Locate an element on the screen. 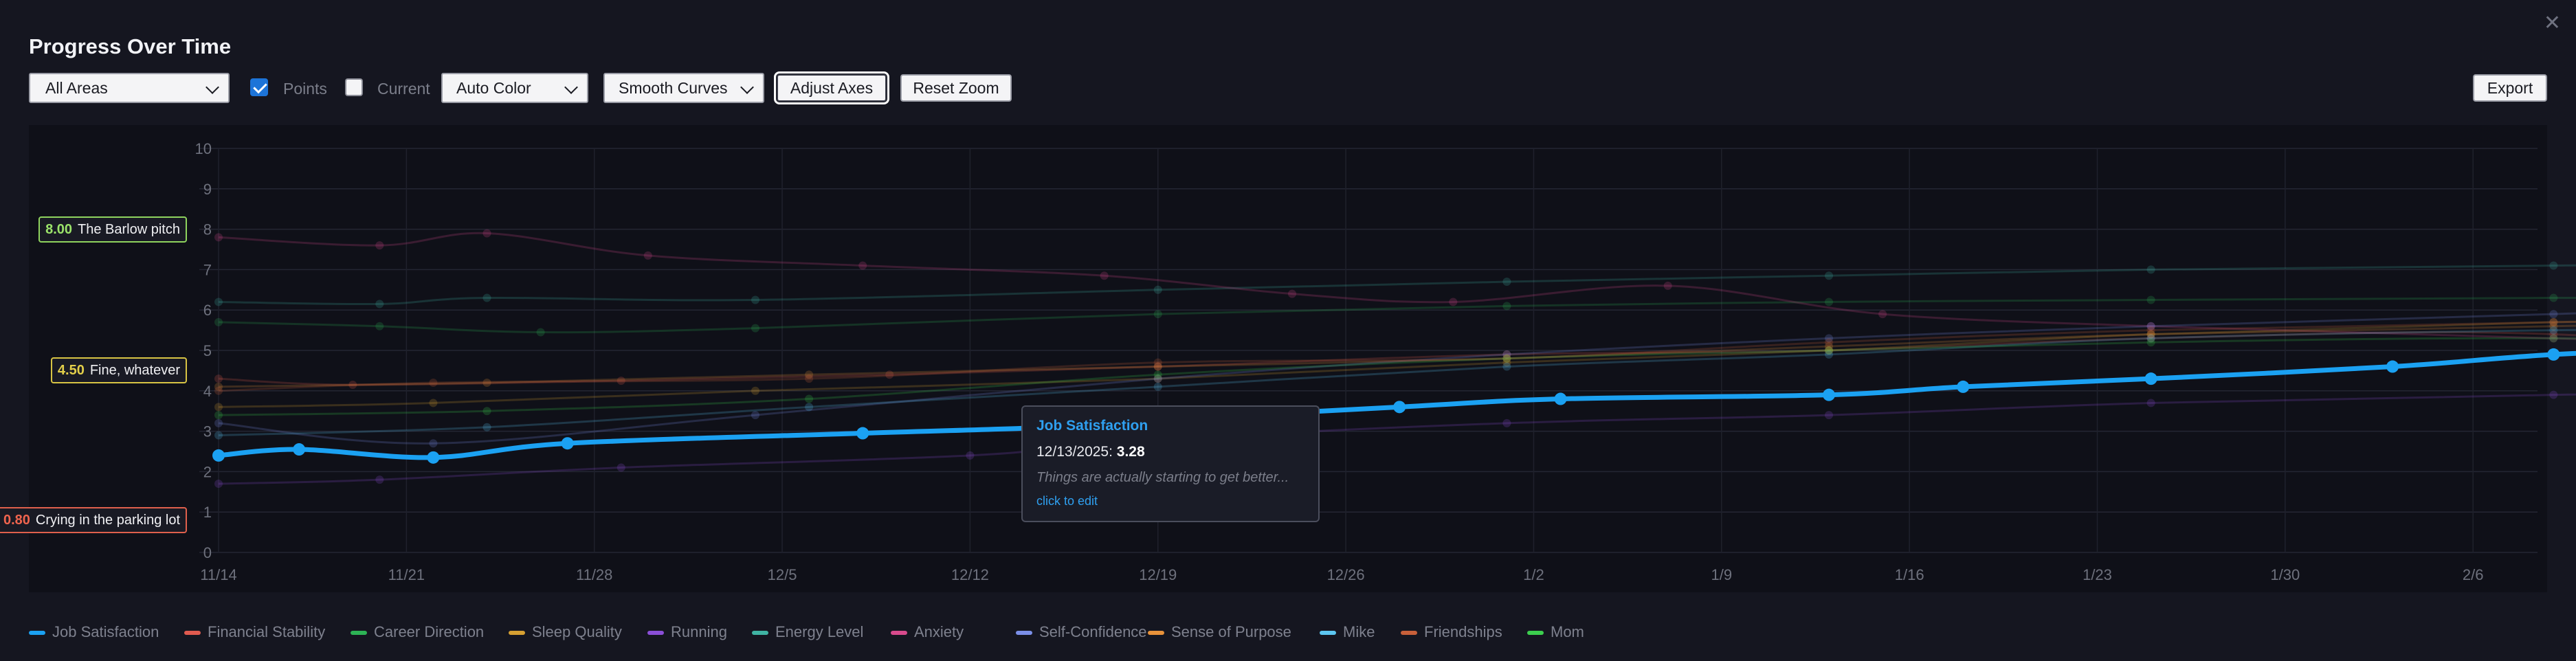 The height and width of the screenshot is (661, 2576). annotation-label: 8.00 The Barlow pitch is located at coordinates (112, 229).